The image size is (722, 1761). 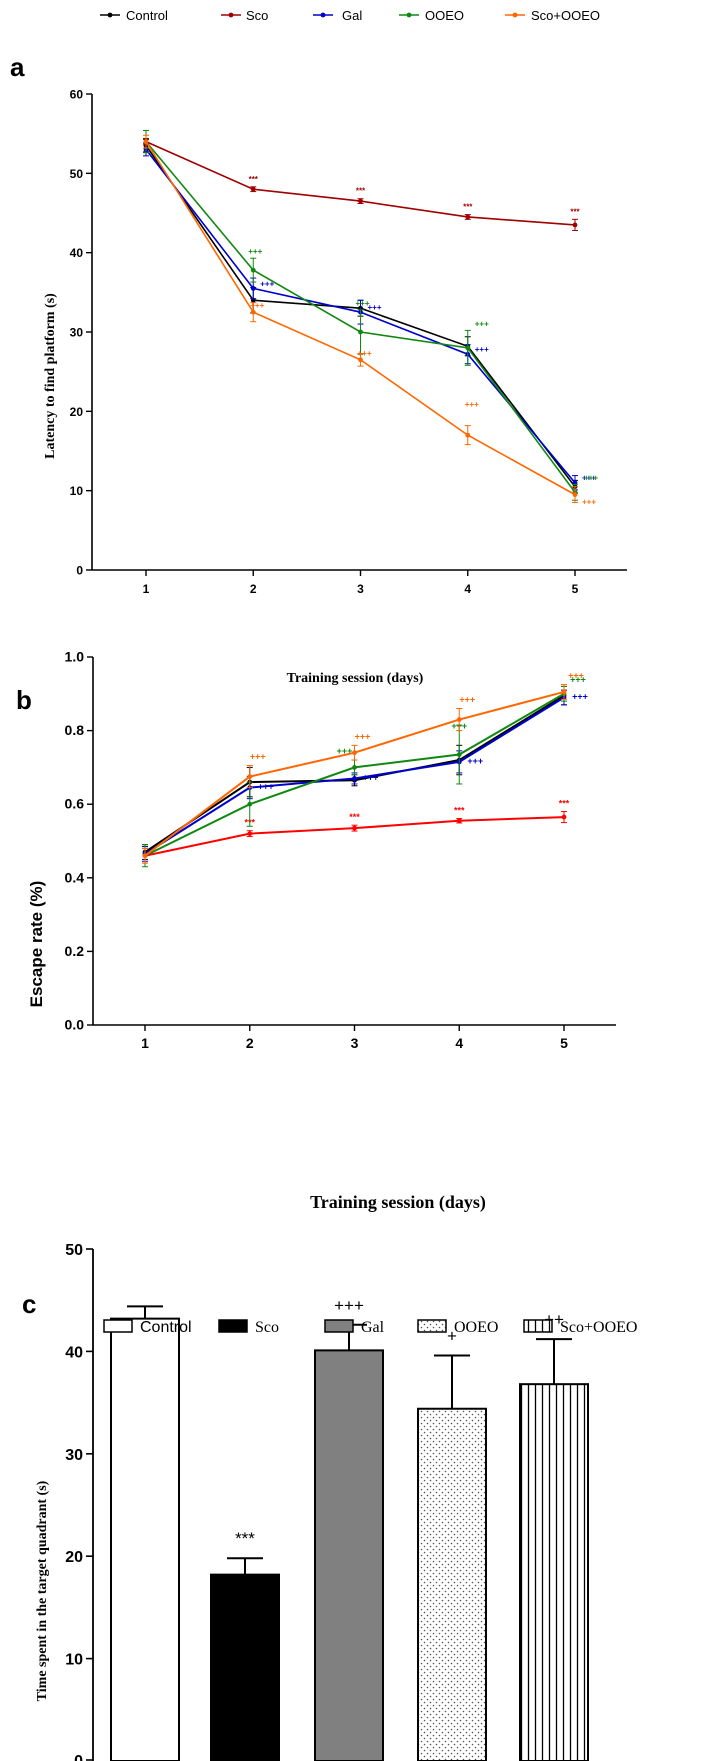 What do you see at coordinates (147, 1327) in the screenshot?
I see `legend-c-item-control: Control` at bounding box center [147, 1327].